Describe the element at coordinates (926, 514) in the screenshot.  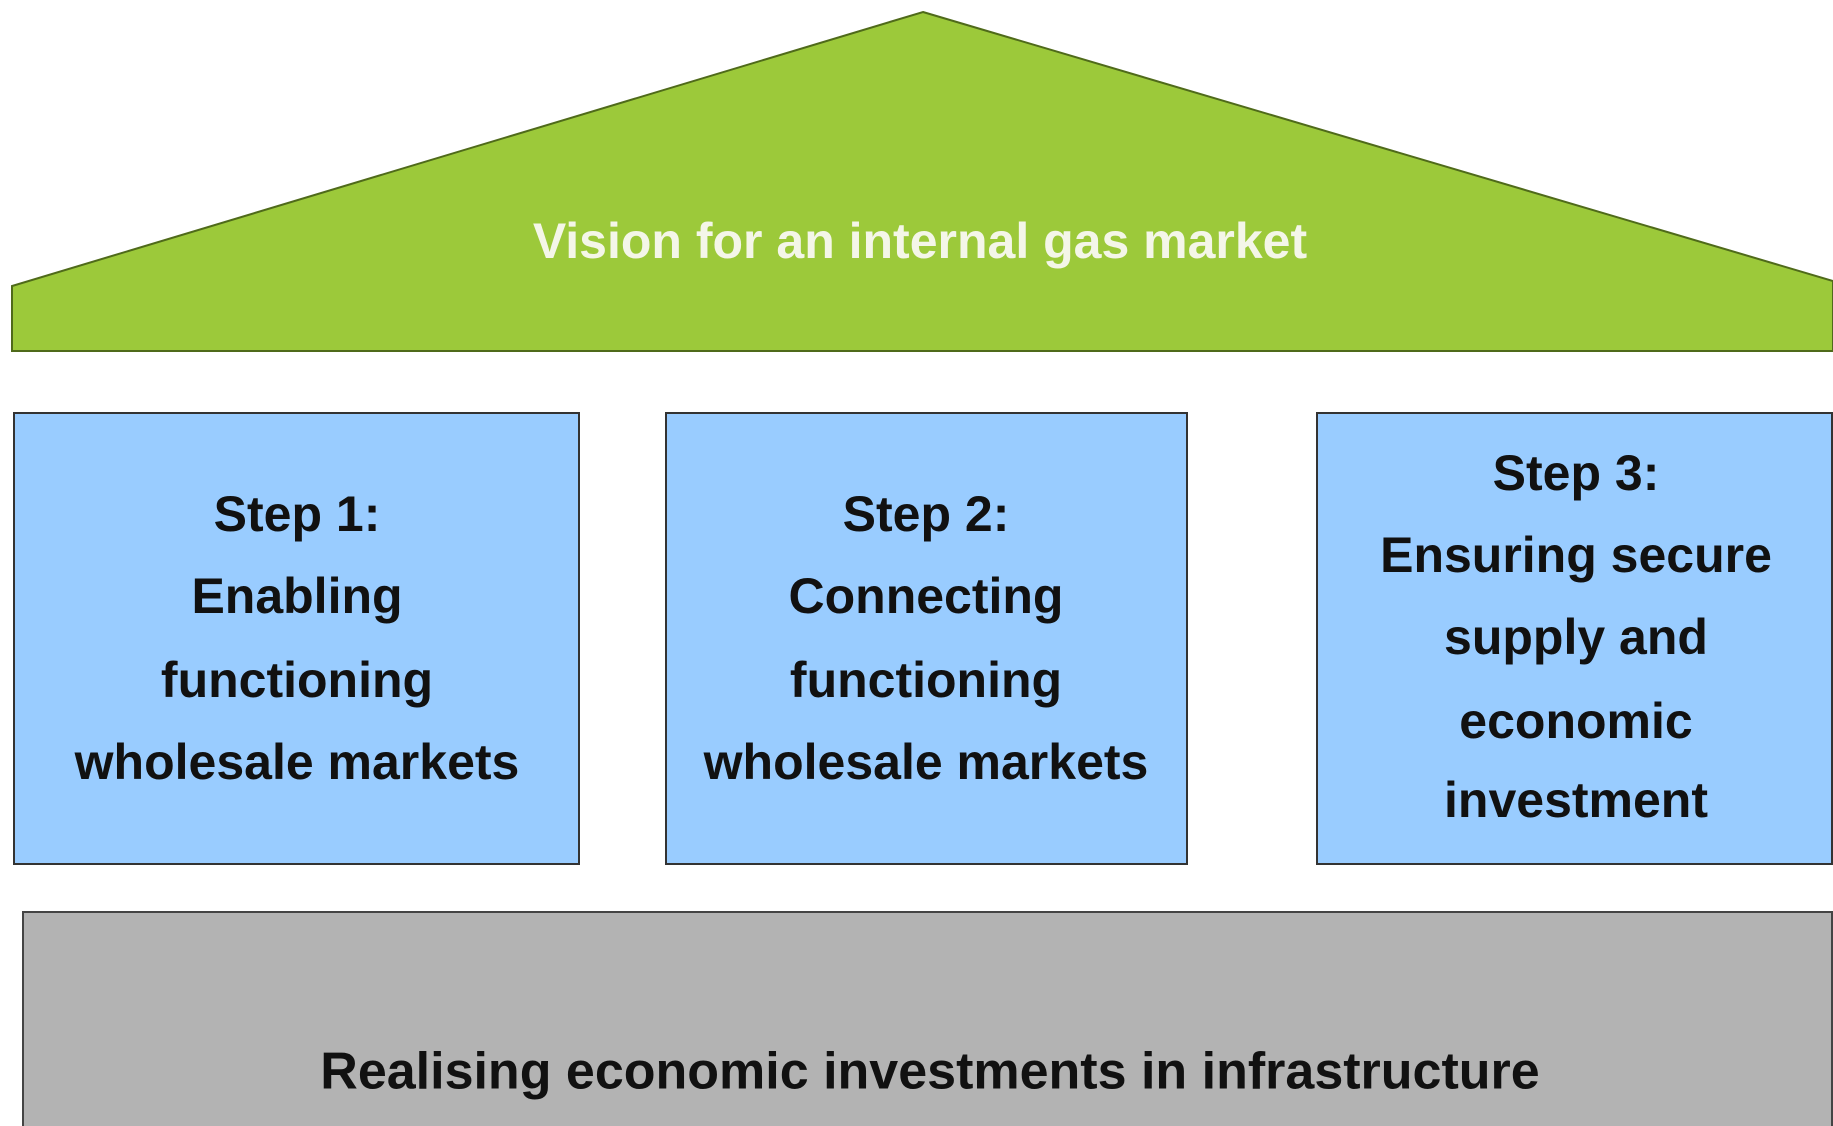
I see `pillar-line: Step 2:` at that location.